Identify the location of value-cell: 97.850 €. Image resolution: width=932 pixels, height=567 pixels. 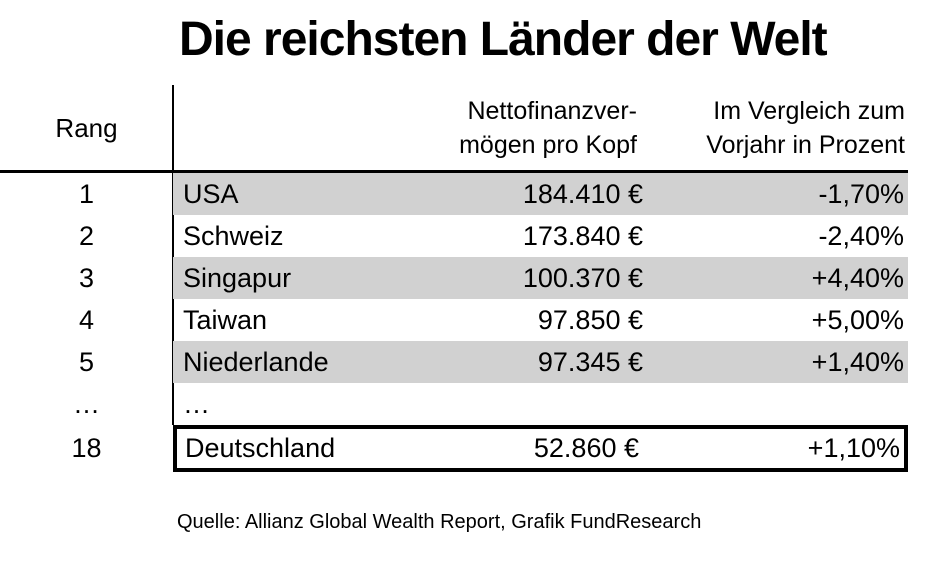
(590, 319).